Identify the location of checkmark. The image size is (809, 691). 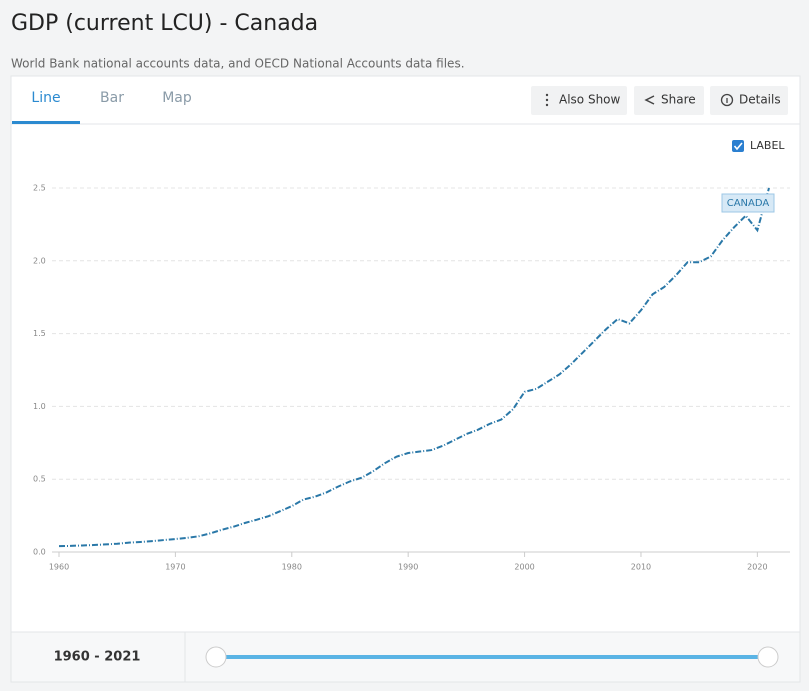
(738, 146).